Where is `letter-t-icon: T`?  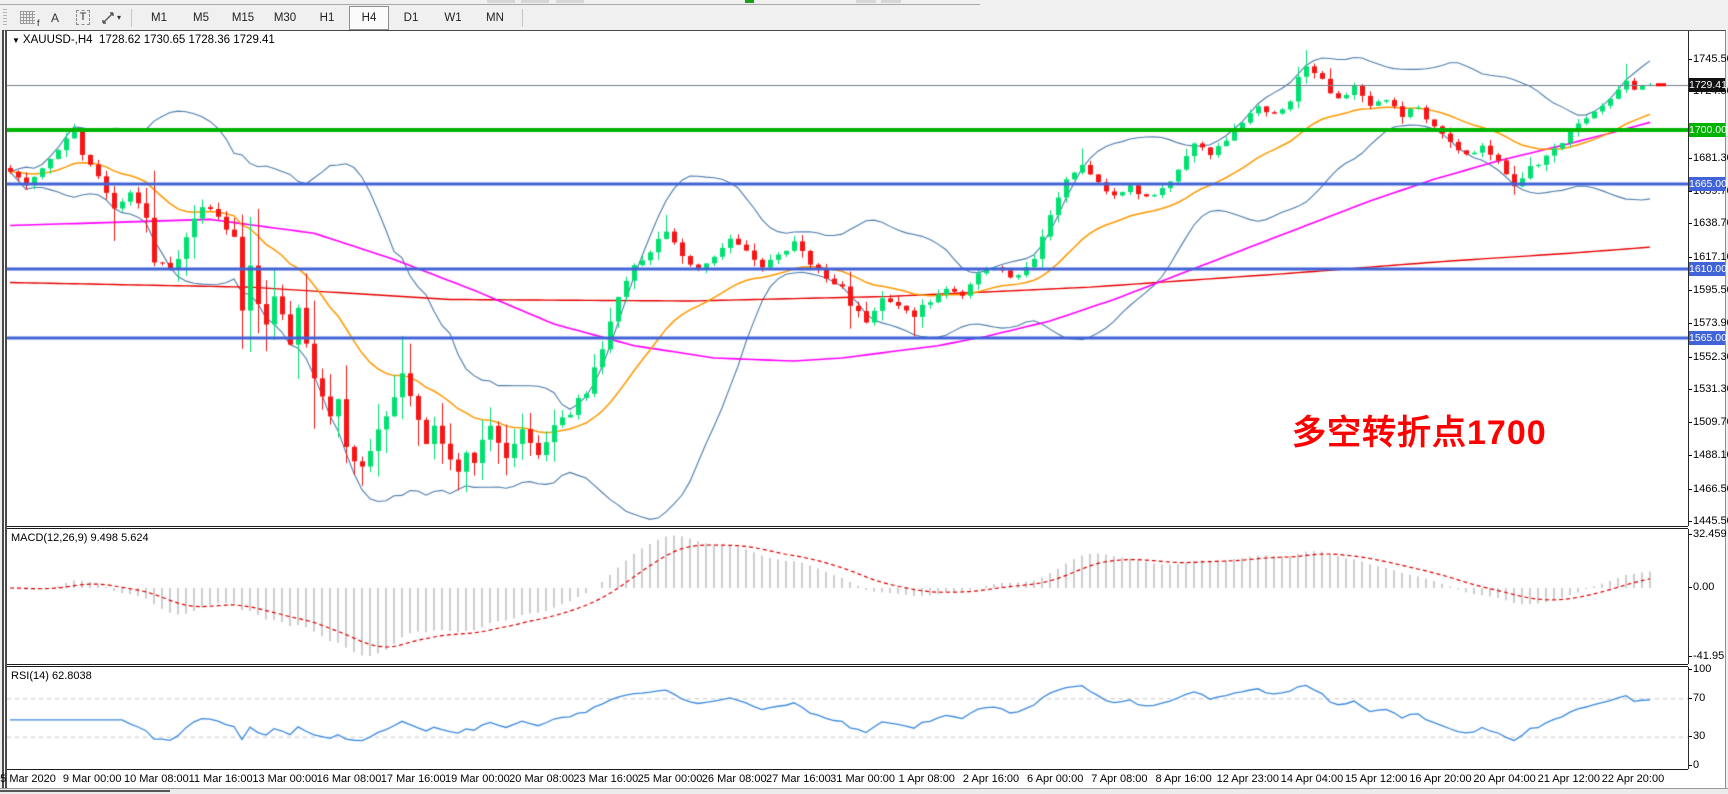 letter-t-icon: T is located at coordinates (83, 17).